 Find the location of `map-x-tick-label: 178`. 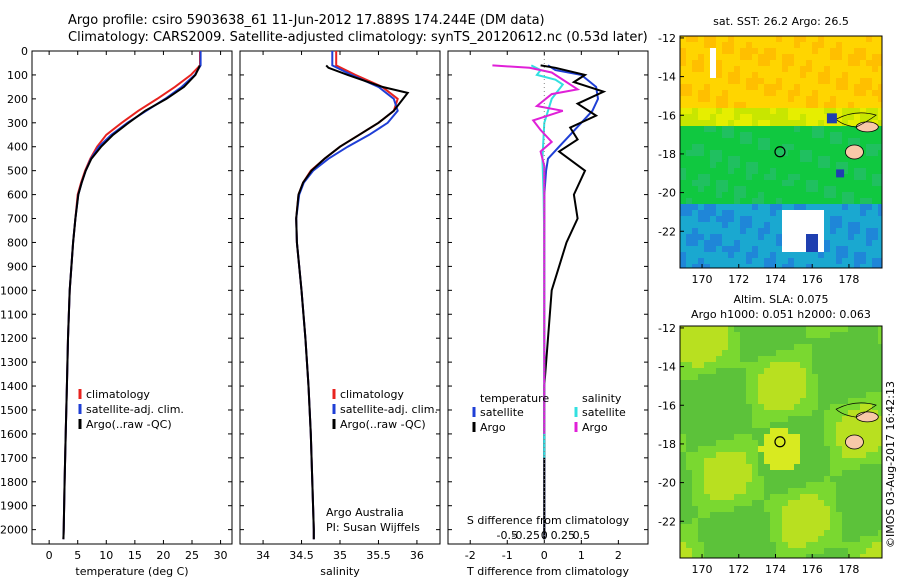

map-x-tick-label: 178 is located at coordinates (848, 279).